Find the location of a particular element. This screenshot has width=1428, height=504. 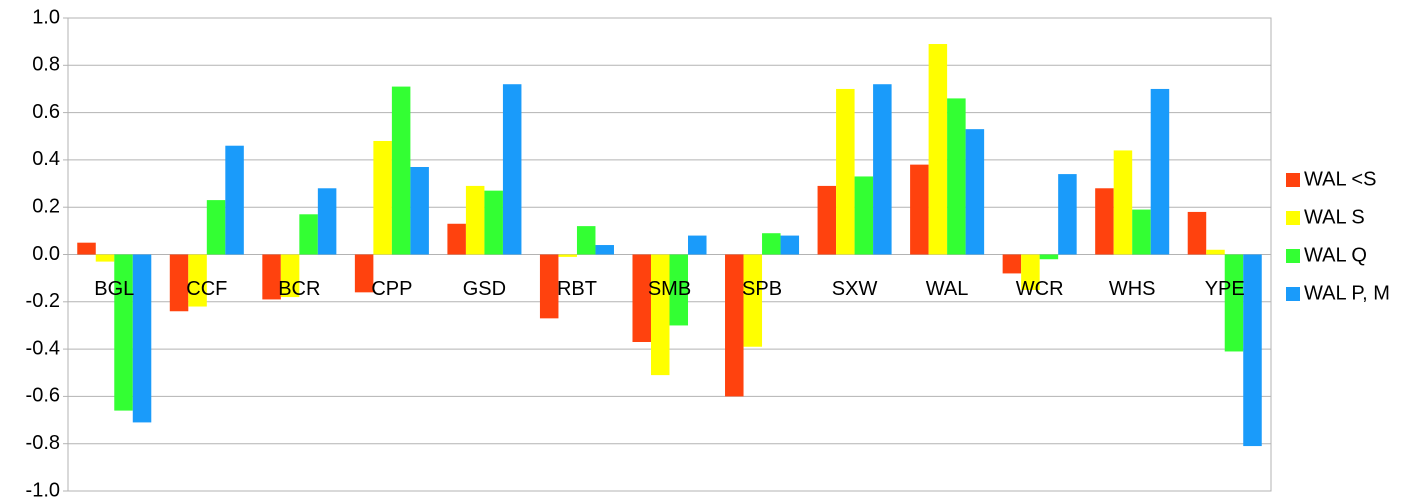

y-tick-label: 0.8 is located at coordinates (46, 65).